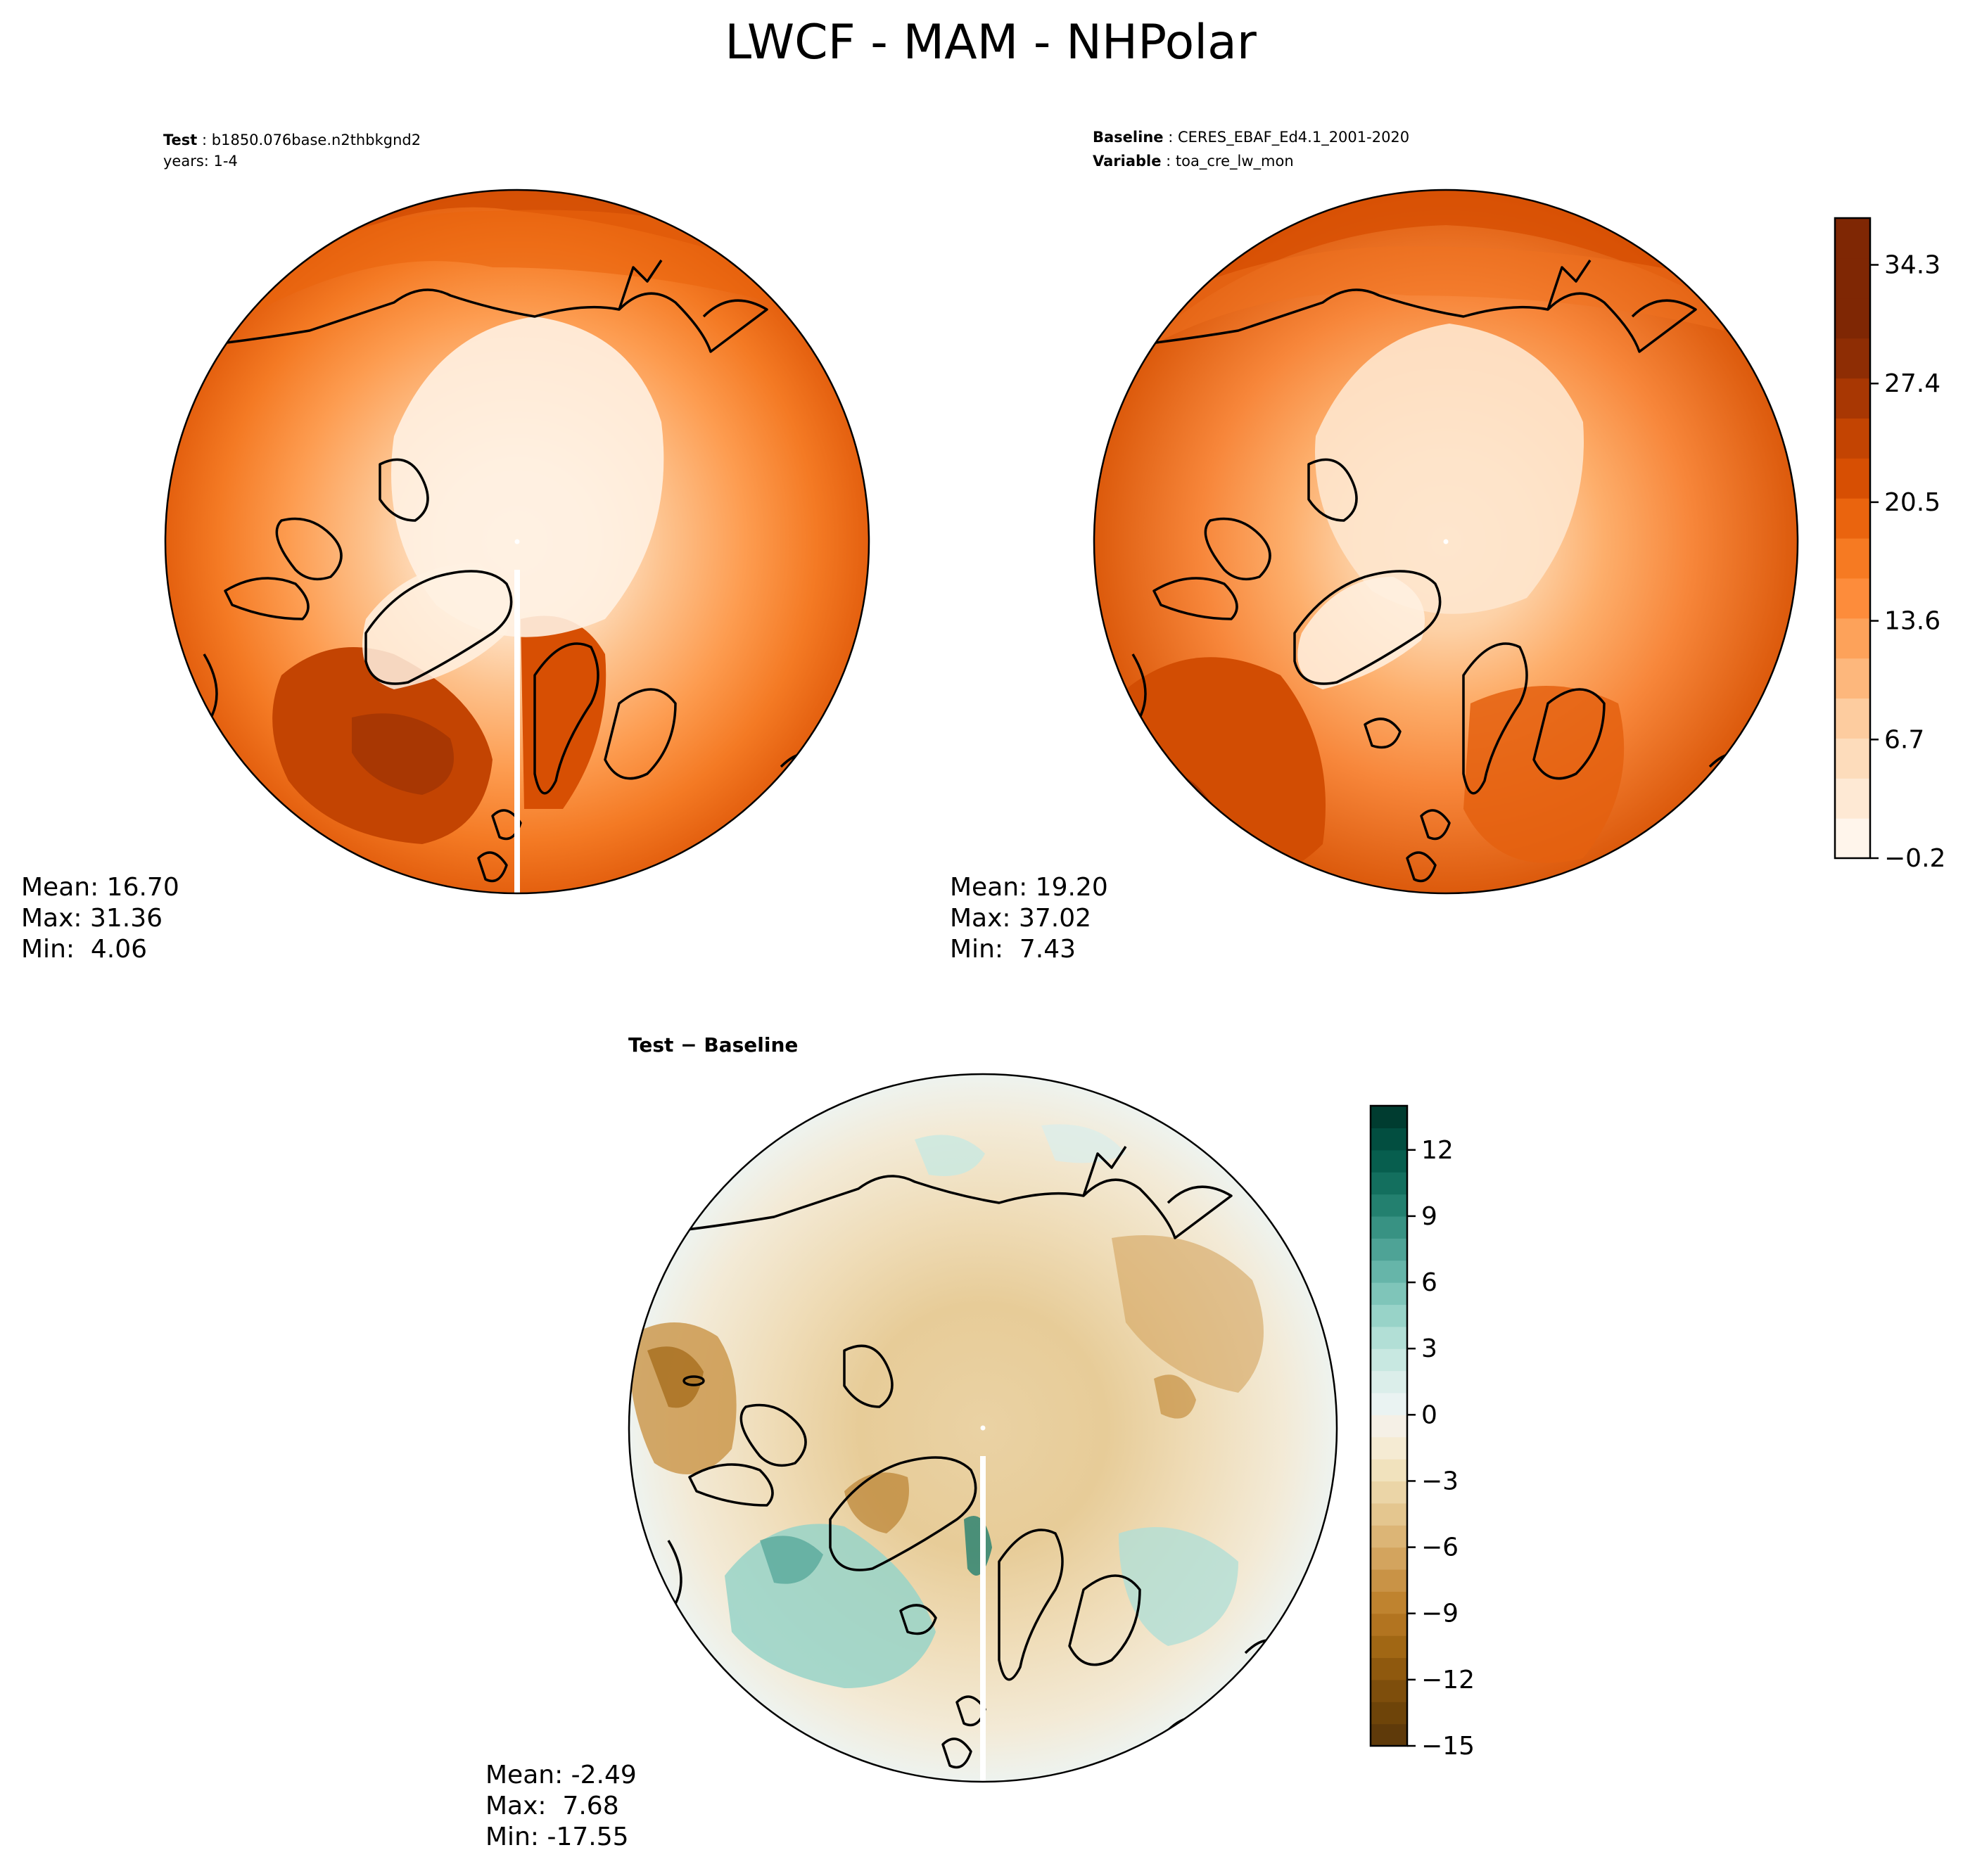 Image resolution: width=1982 pixels, height=1876 pixels. I want to click on colorbar-diff-tick-label: −12, so click(1448, 1680).